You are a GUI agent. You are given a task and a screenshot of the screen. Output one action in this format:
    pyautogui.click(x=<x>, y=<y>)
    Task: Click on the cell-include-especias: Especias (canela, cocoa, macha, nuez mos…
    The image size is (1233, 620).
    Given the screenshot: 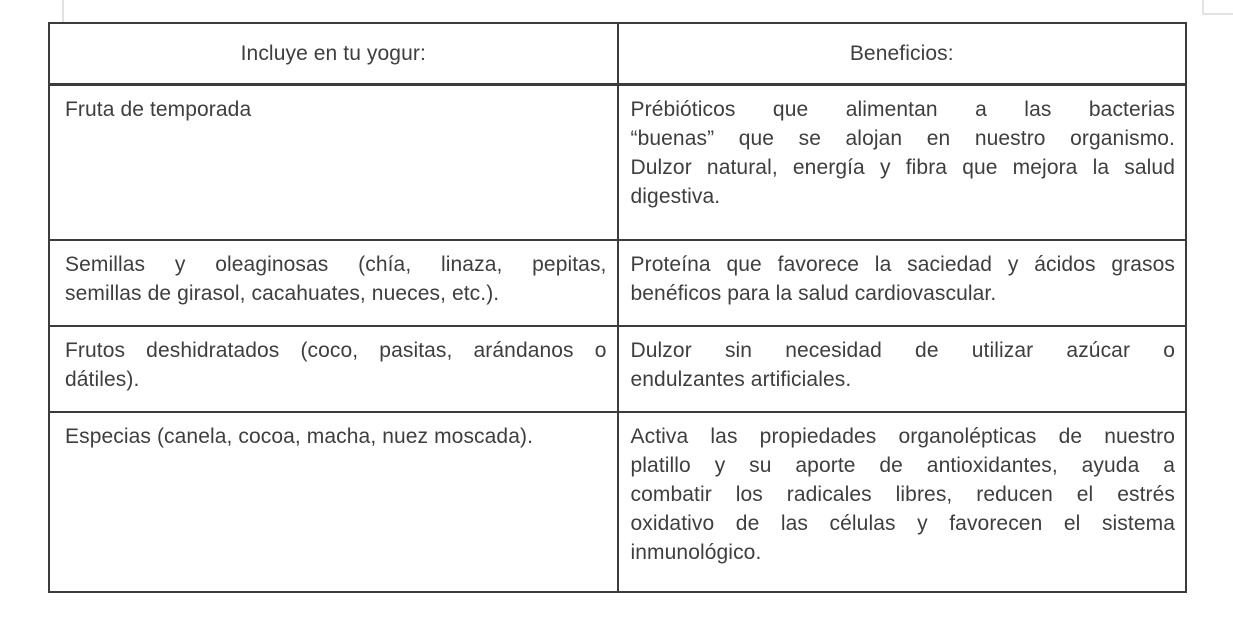 What is the action you would take?
    pyautogui.click(x=333, y=501)
    